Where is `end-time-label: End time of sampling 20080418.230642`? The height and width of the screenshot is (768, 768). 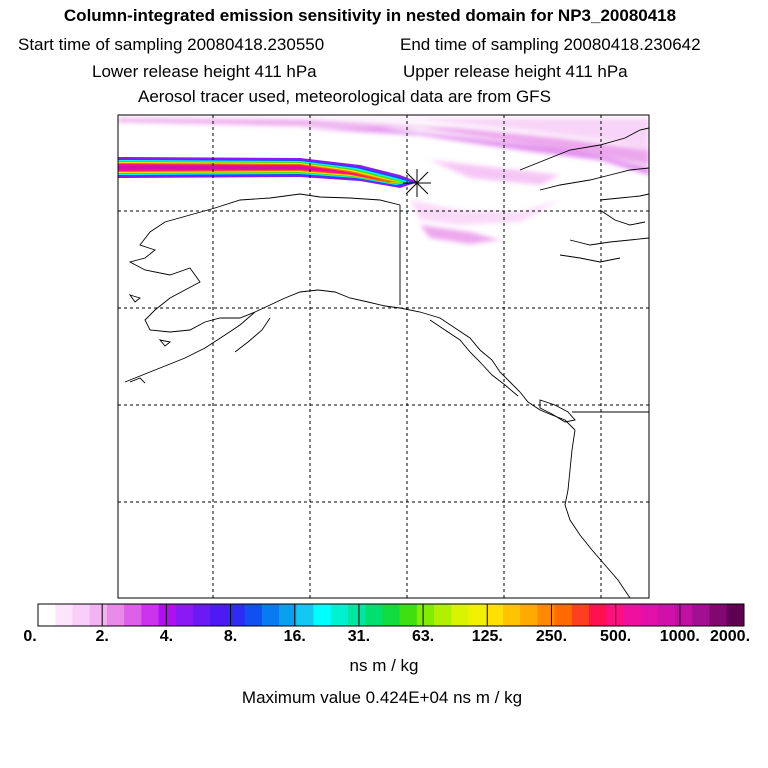 end-time-label: End time of sampling 20080418.230642 is located at coordinates (550, 44).